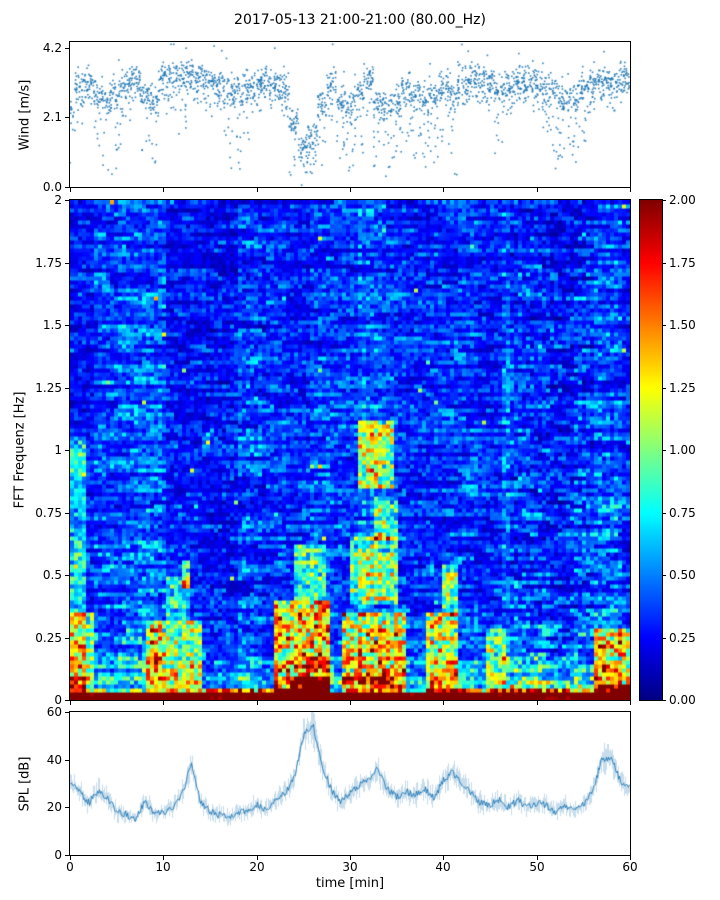  What do you see at coordinates (58, 200) in the screenshot?
I see `tick-label: 2` at bounding box center [58, 200].